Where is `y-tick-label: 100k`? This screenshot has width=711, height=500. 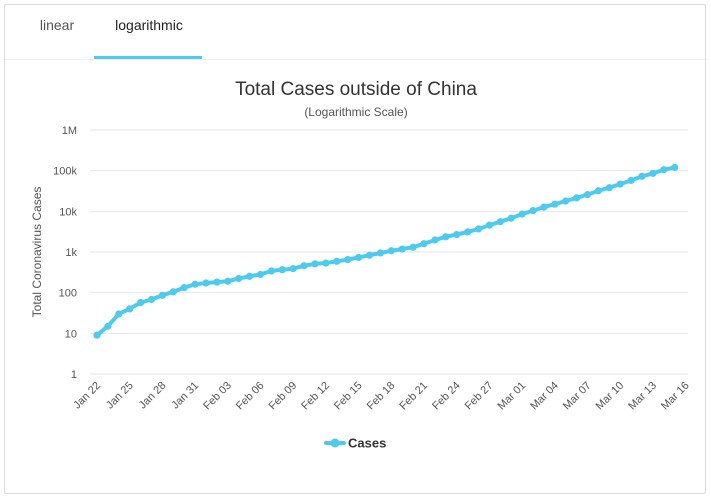
y-tick-label: 100k is located at coordinates (65, 172).